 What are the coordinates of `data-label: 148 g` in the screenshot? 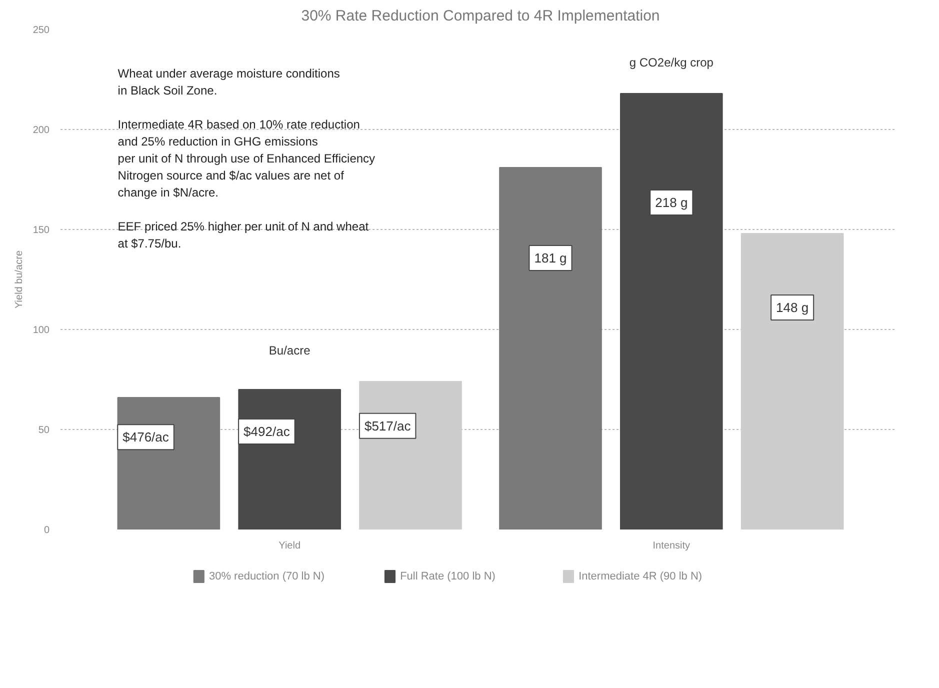 It's located at (792, 307).